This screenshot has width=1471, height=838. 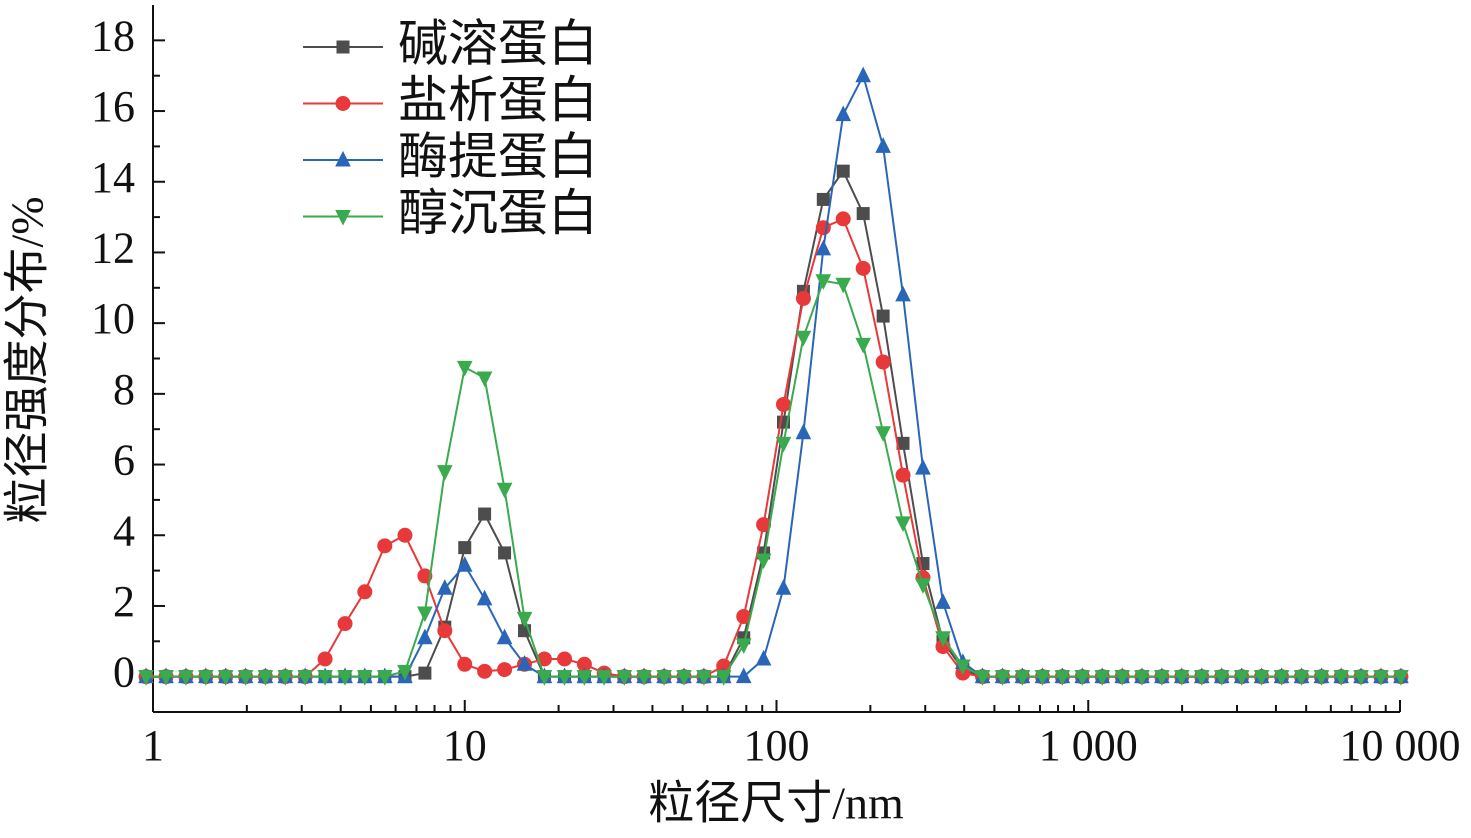 I want to click on y-tick-label: 10, so click(x=113, y=318).